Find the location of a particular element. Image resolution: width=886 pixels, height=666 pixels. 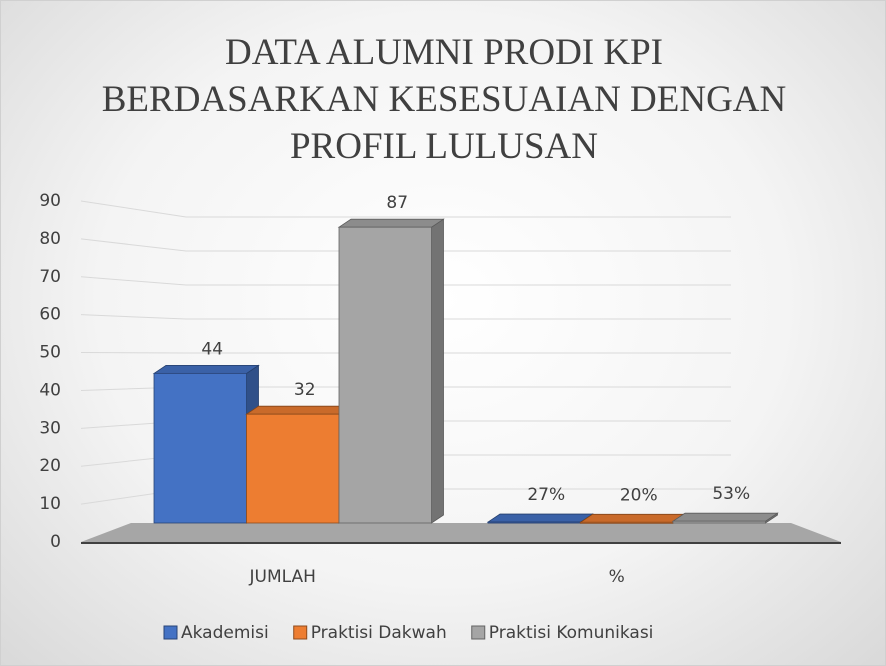

legend-label: Praktisi Komunikasi is located at coordinates (571, 633).